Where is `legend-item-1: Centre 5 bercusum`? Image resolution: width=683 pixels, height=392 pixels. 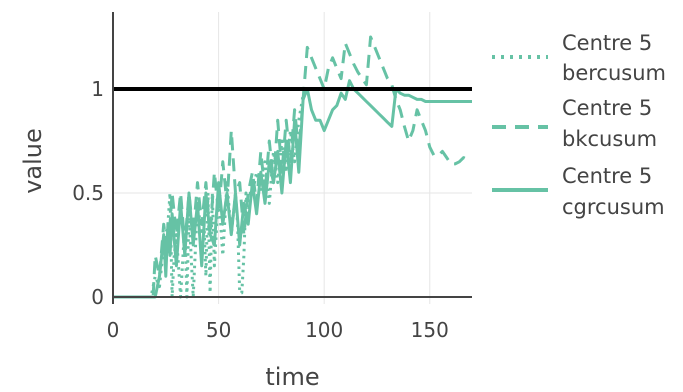
legend-item-1: Centre 5 bercusum is located at coordinates (579, 58).